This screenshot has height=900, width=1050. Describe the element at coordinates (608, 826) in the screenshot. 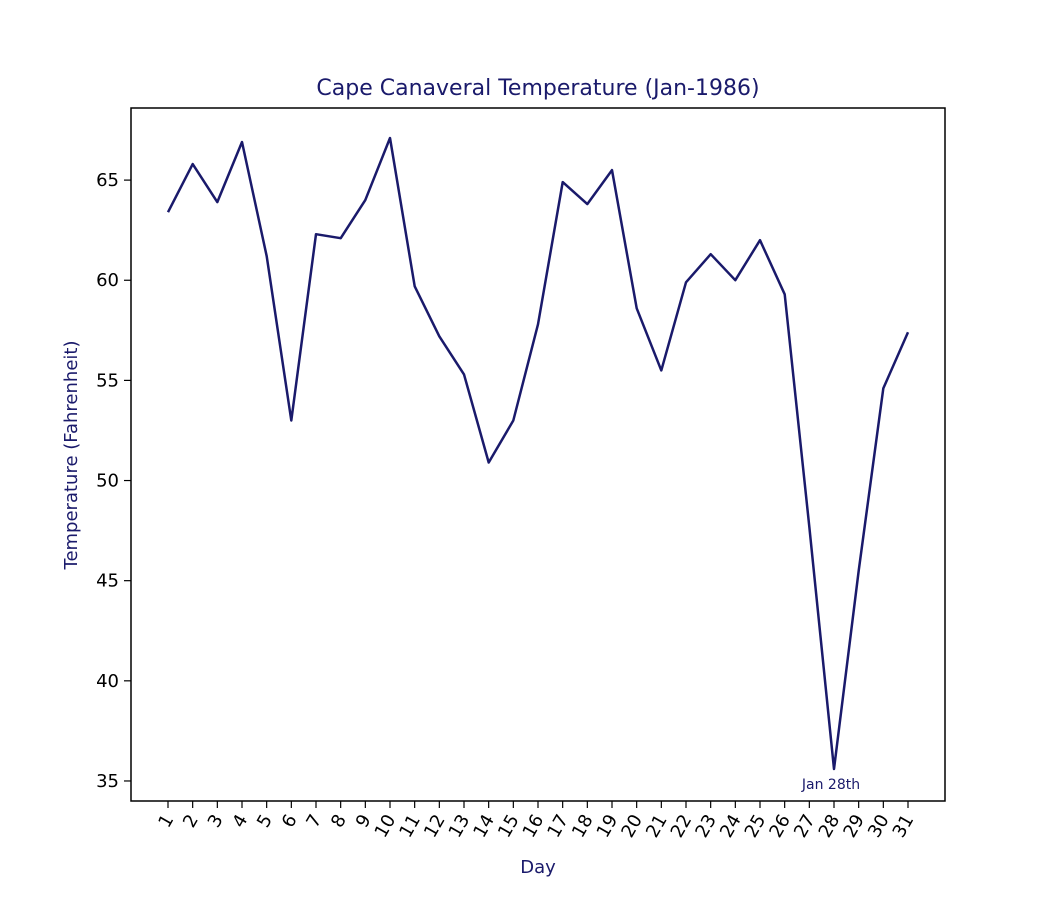

I see `x-tick-label: 19` at that location.